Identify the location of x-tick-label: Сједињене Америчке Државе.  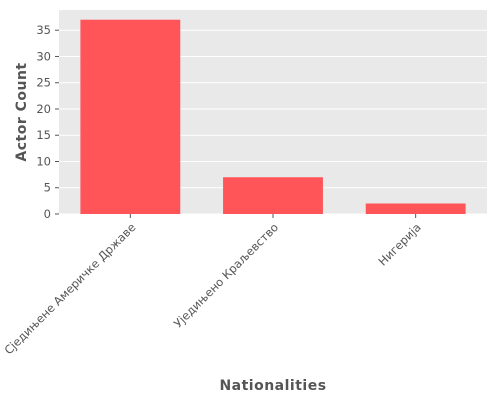
(69, 288).